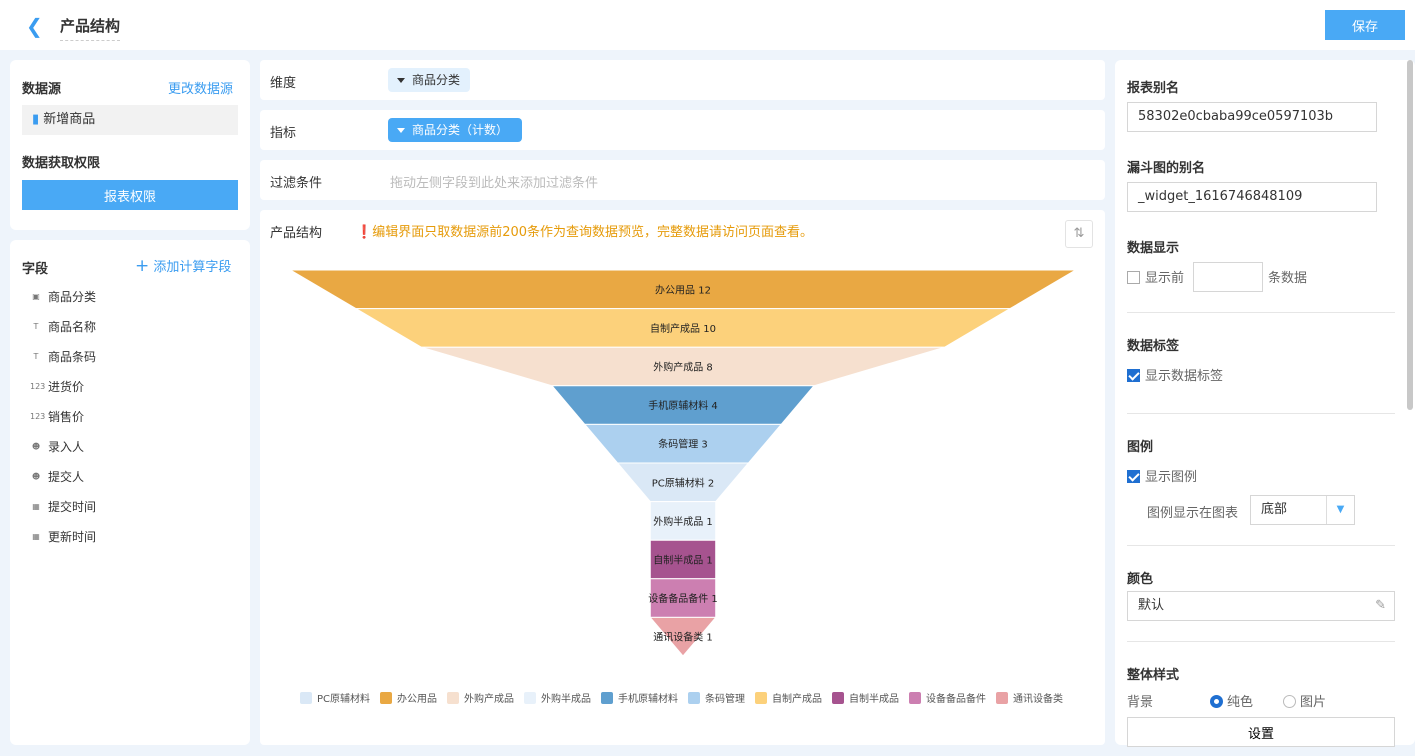 This screenshot has width=1415, height=756. Describe the element at coordinates (683, 328) in the screenshot. I see `funnel-data-label: 自制产成品 10` at that location.